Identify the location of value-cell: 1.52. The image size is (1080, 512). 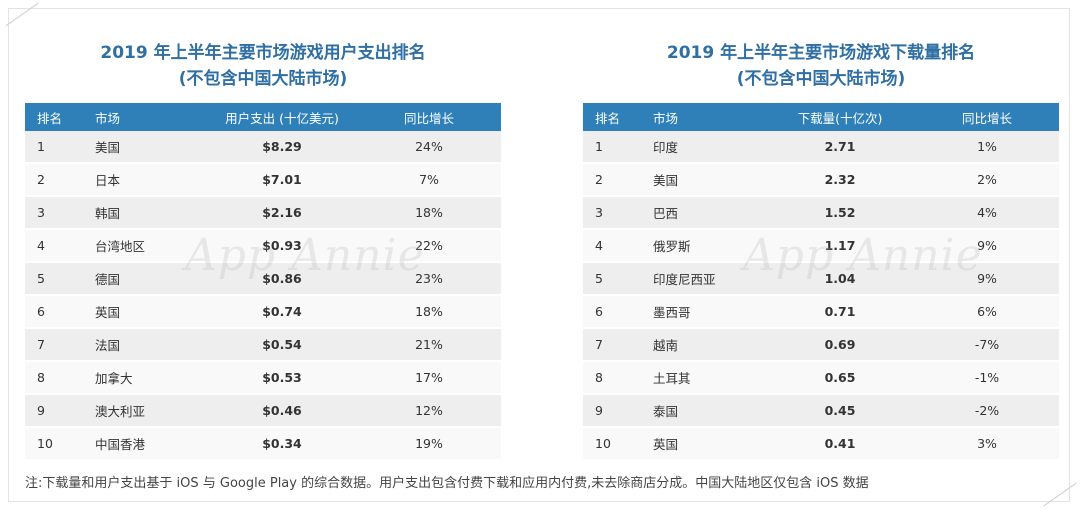
(840, 213).